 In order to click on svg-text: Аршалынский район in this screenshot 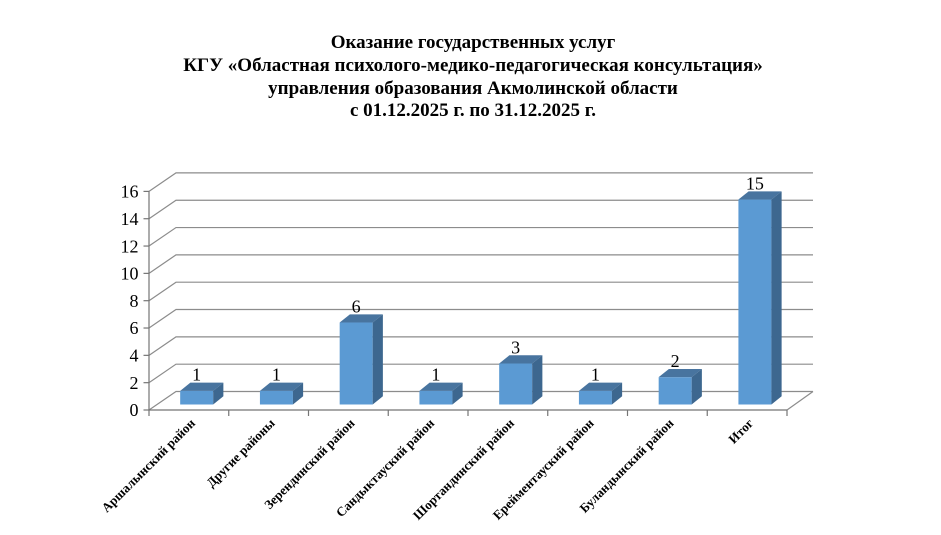, I will do `click(148, 465)`.